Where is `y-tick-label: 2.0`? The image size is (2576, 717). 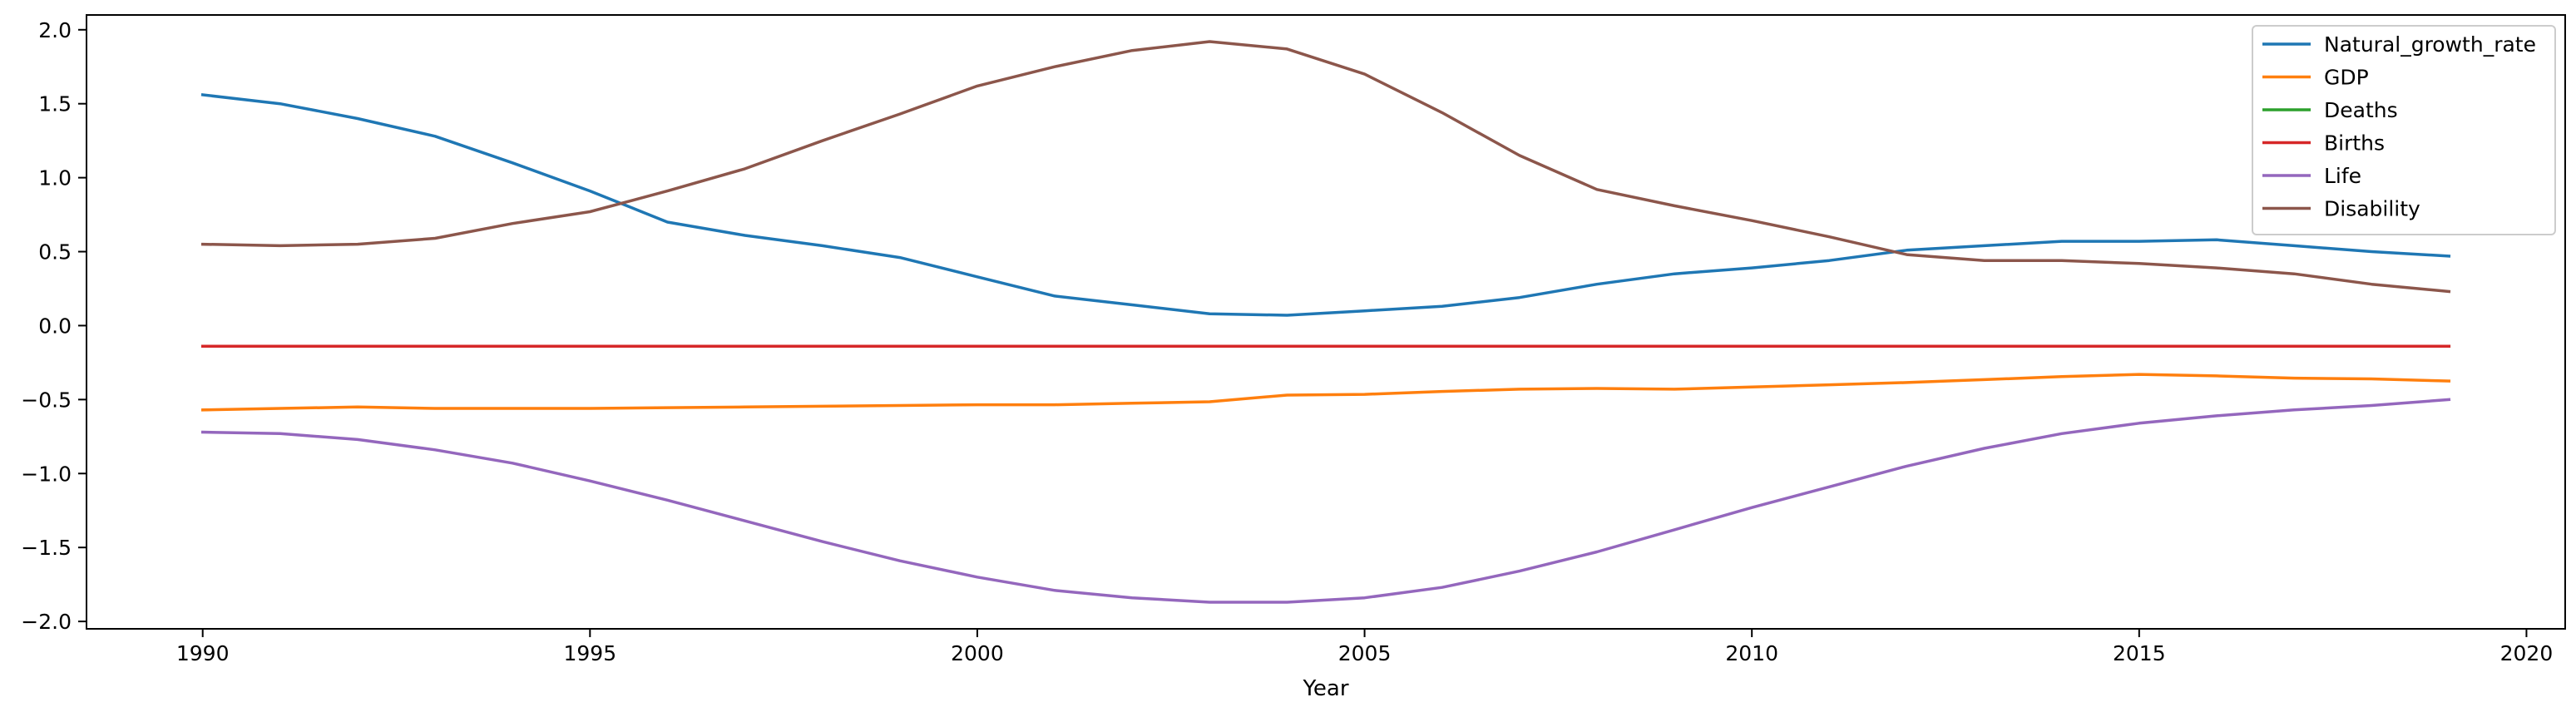
y-tick-label: 2.0 is located at coordinates (55, 30).